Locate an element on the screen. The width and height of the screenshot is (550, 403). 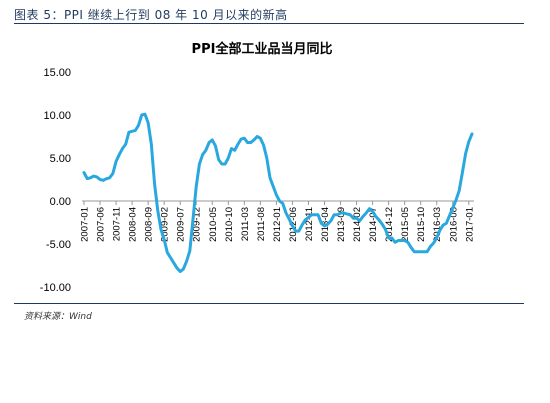
x-tick-label: 2011-08 is located at coordinates (261, 224).